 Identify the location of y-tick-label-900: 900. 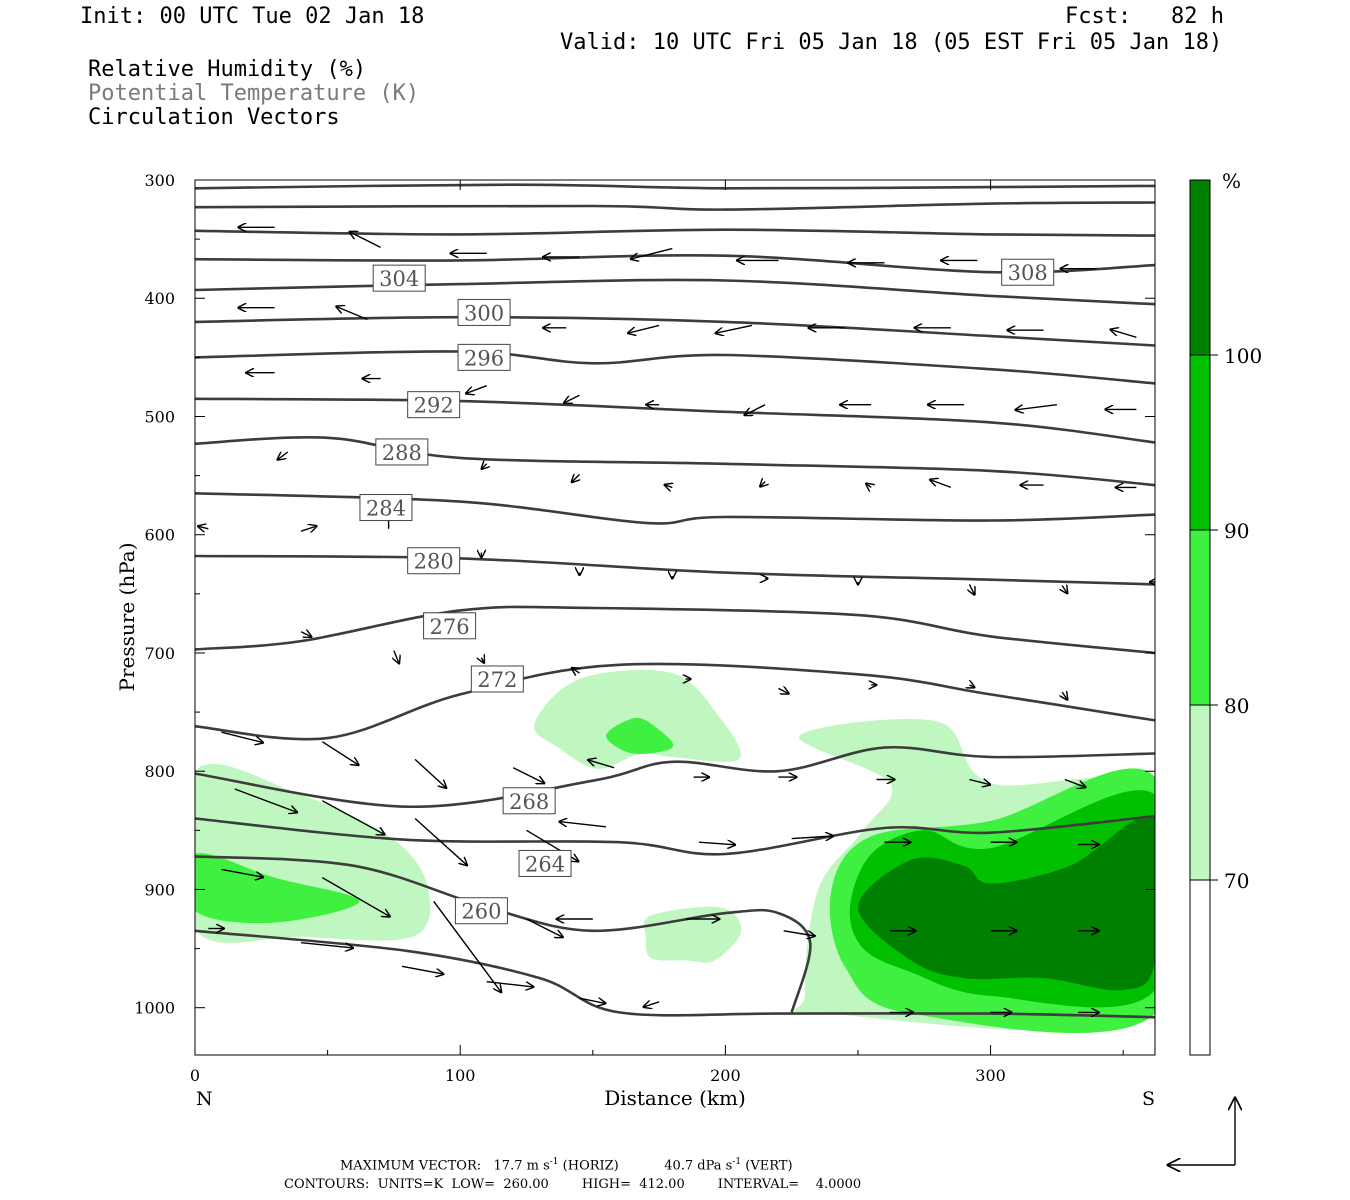
(159, 889).